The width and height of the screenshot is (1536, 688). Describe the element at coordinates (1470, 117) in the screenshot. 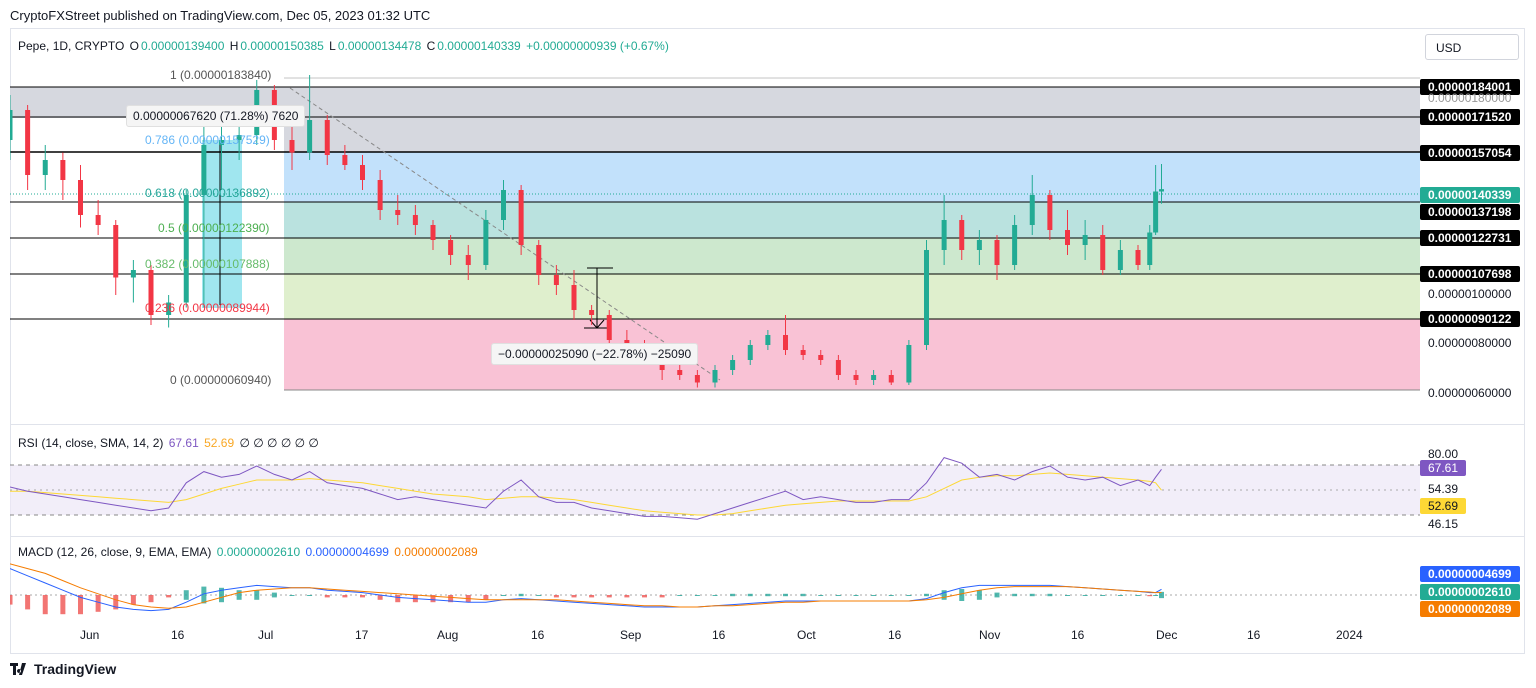

I see `price-label-171520: 0.00000171520` at that location.